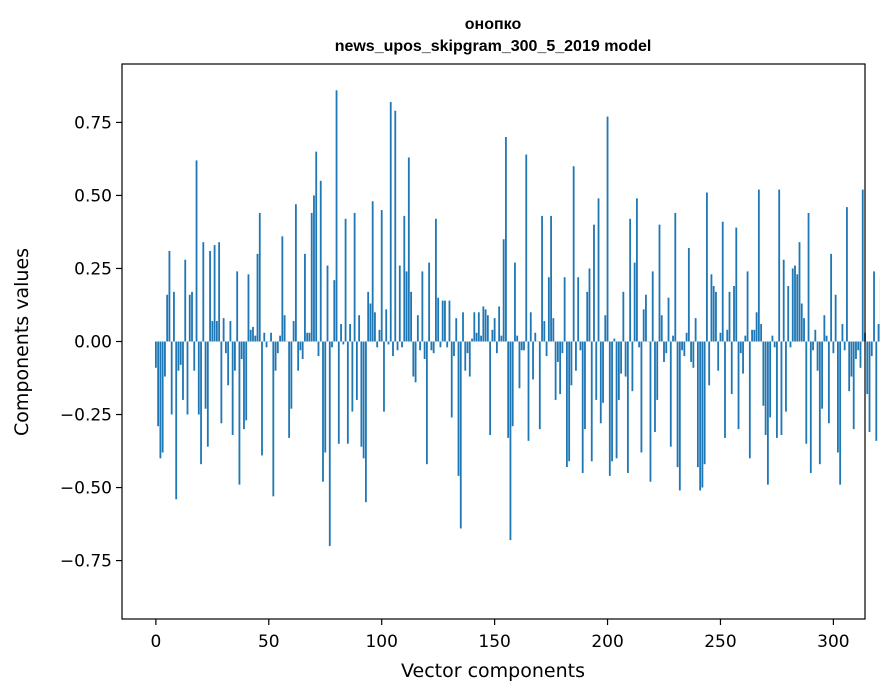 The image size is (880, 696). I want to click on x-axis-ticks: 0 50 100 150 200 250 300, so click(500, 635).